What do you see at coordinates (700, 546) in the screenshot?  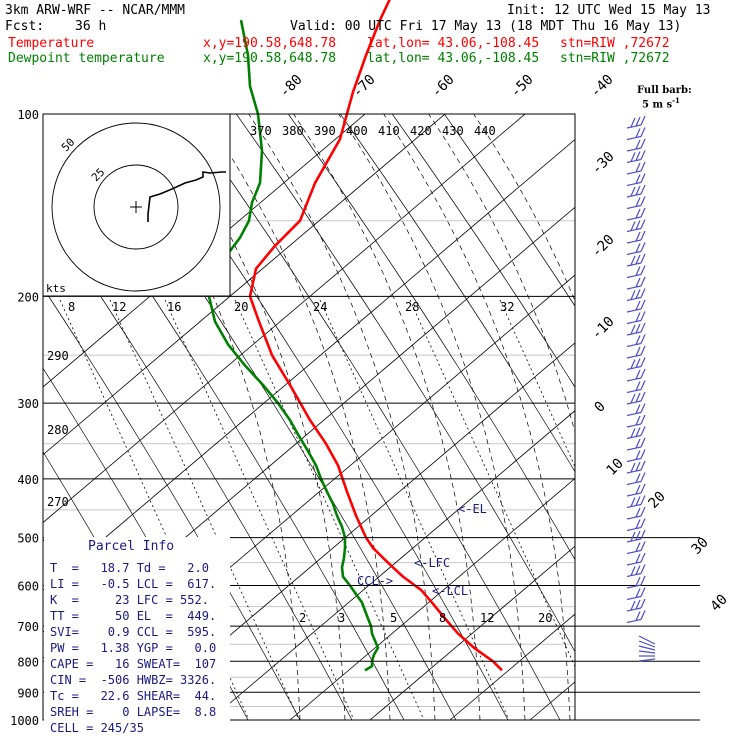 I see `isotherm-label: 30` at bounding box center [700, 546].